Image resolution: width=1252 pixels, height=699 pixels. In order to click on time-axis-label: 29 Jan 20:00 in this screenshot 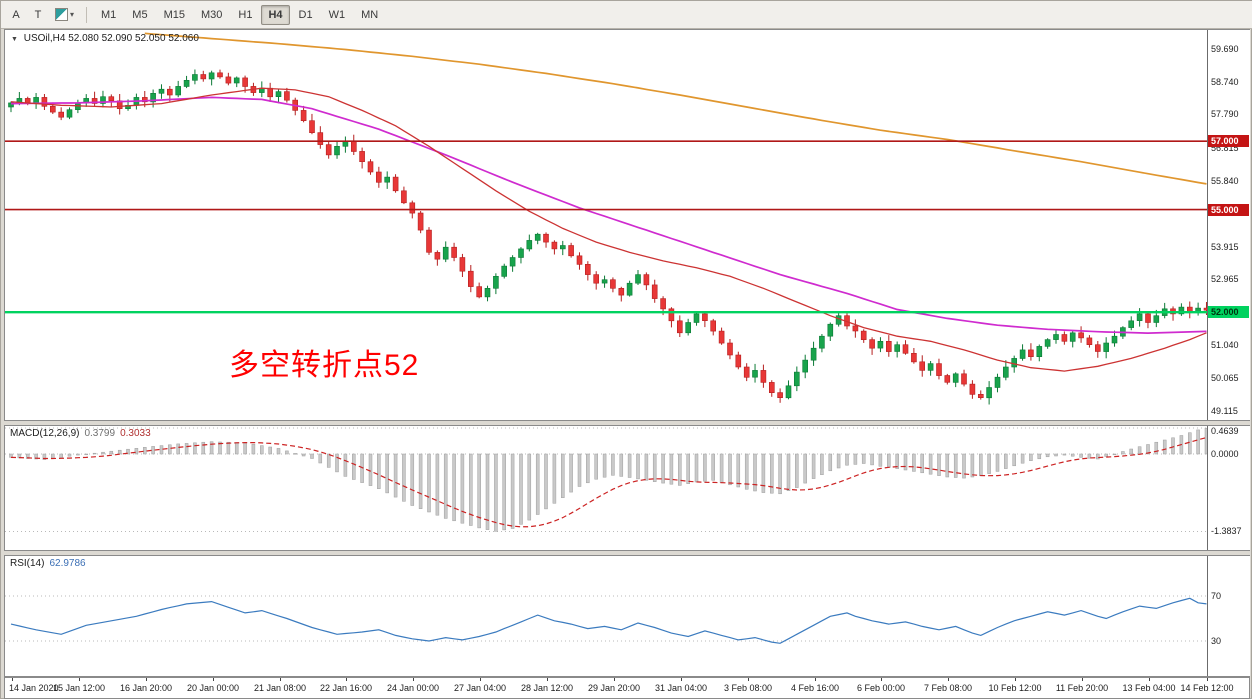, I will do `click(614, 688)`.